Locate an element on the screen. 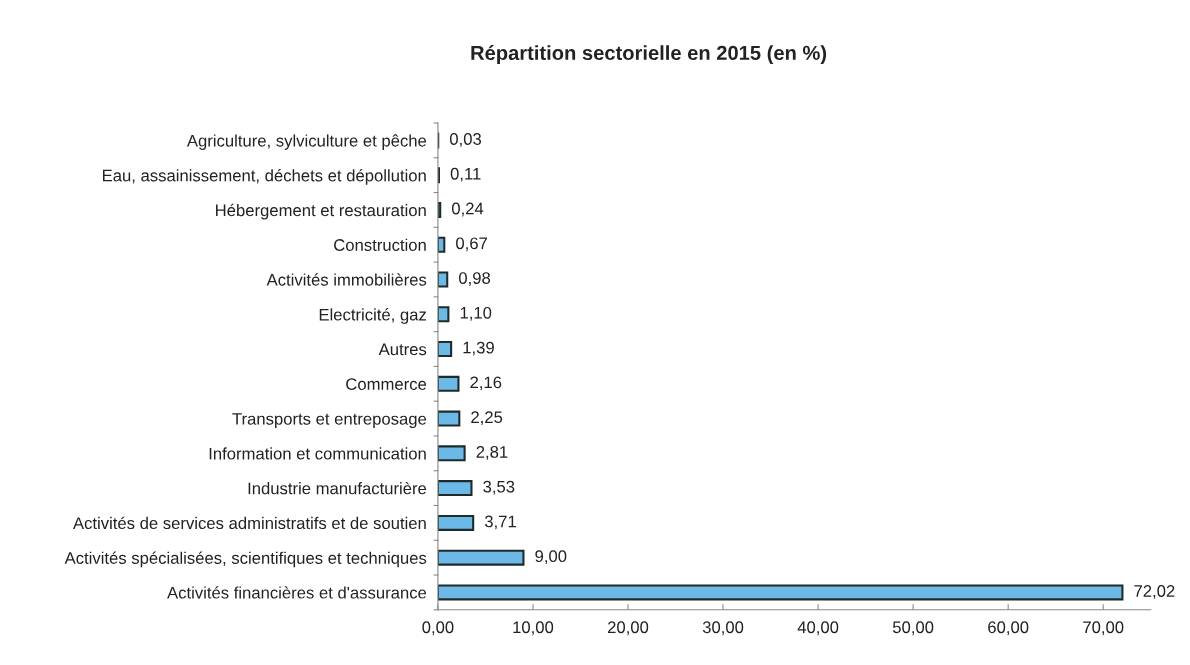 Image resolution: width=1190 pixels, height=665 pixels. data-label: 0,98 is located at coordinates (475, 279).